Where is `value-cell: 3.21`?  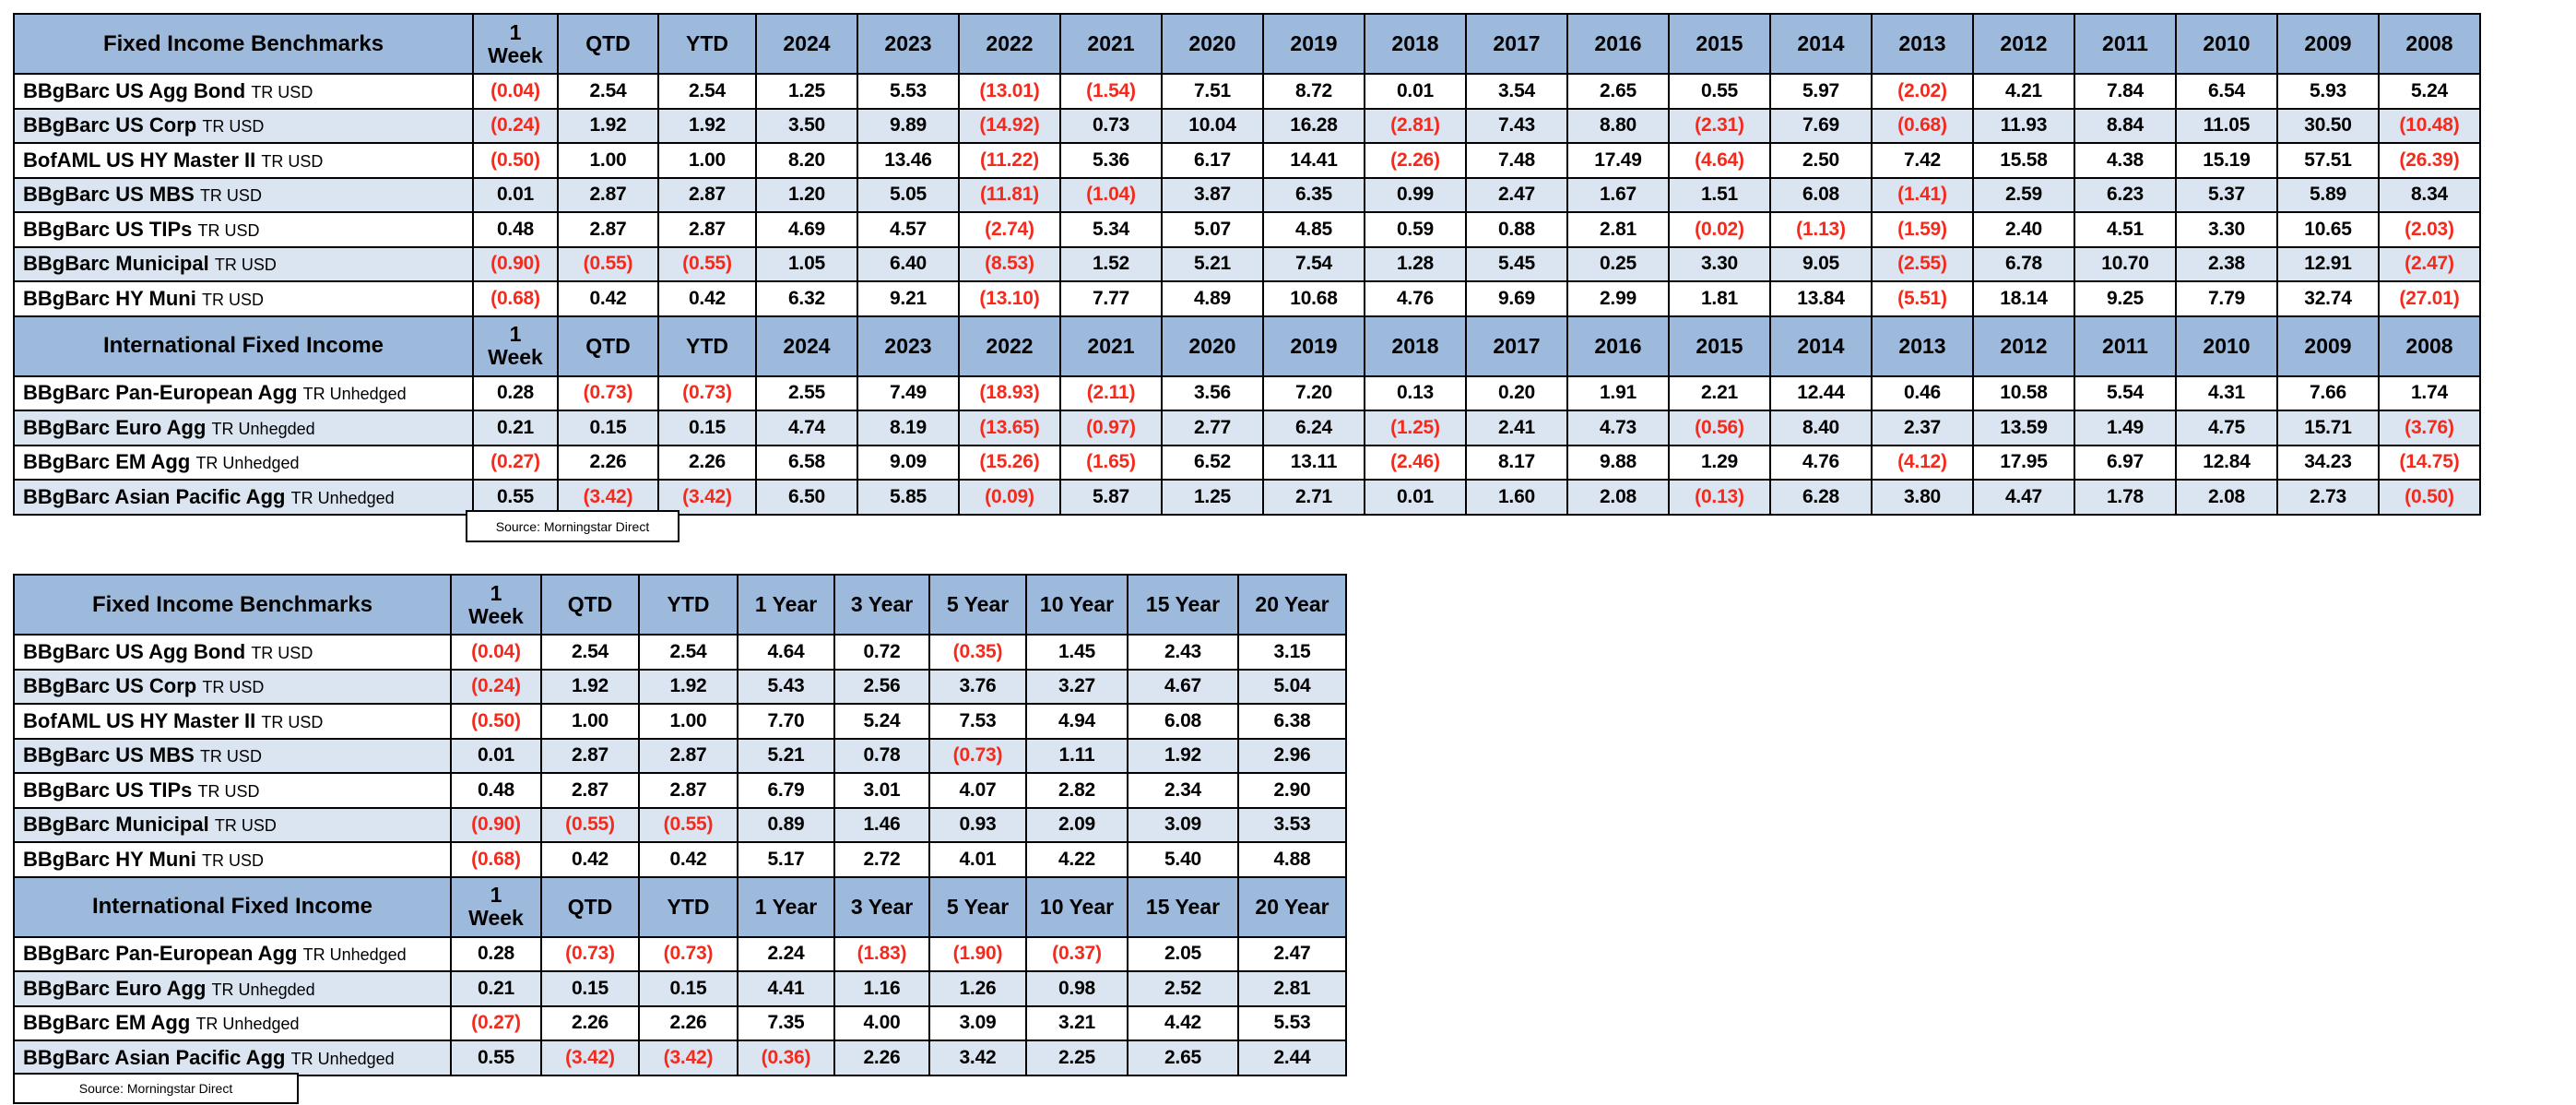
value-cell: 3.21 is located at coordinates (1076, 1022).